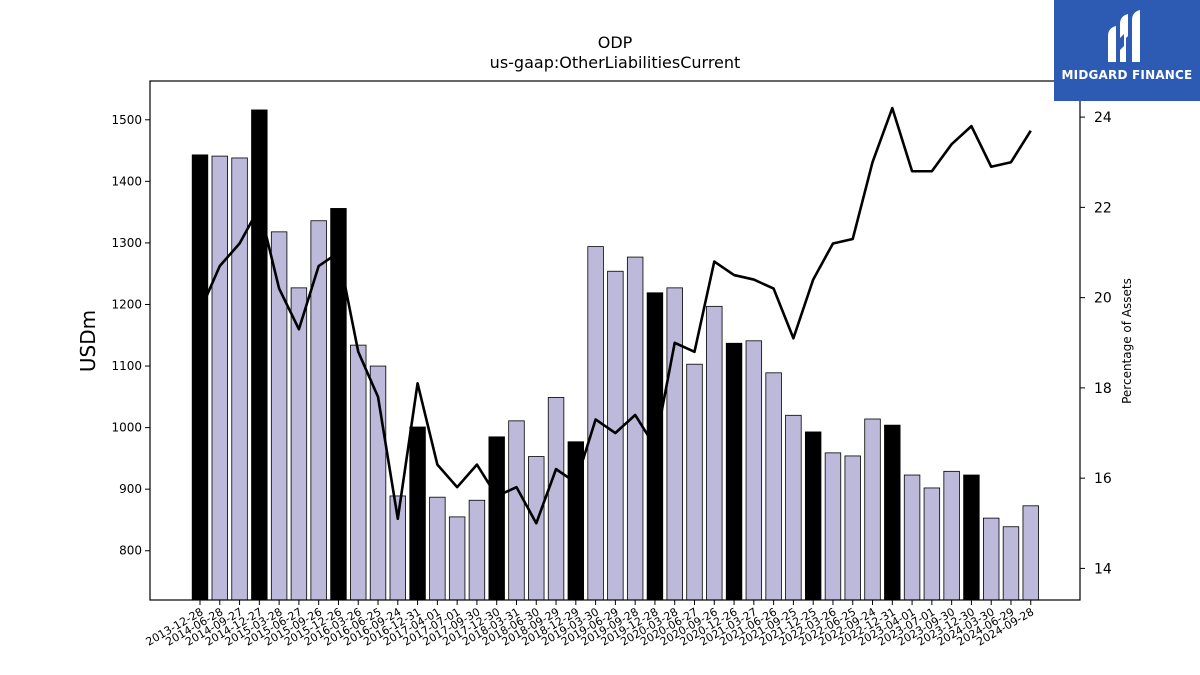 The height and width of the screenshot is (675, 1200). Describe the element at coordinates (126, 366) in the screenshot. I see `y-tick-label: 1100` at that location.